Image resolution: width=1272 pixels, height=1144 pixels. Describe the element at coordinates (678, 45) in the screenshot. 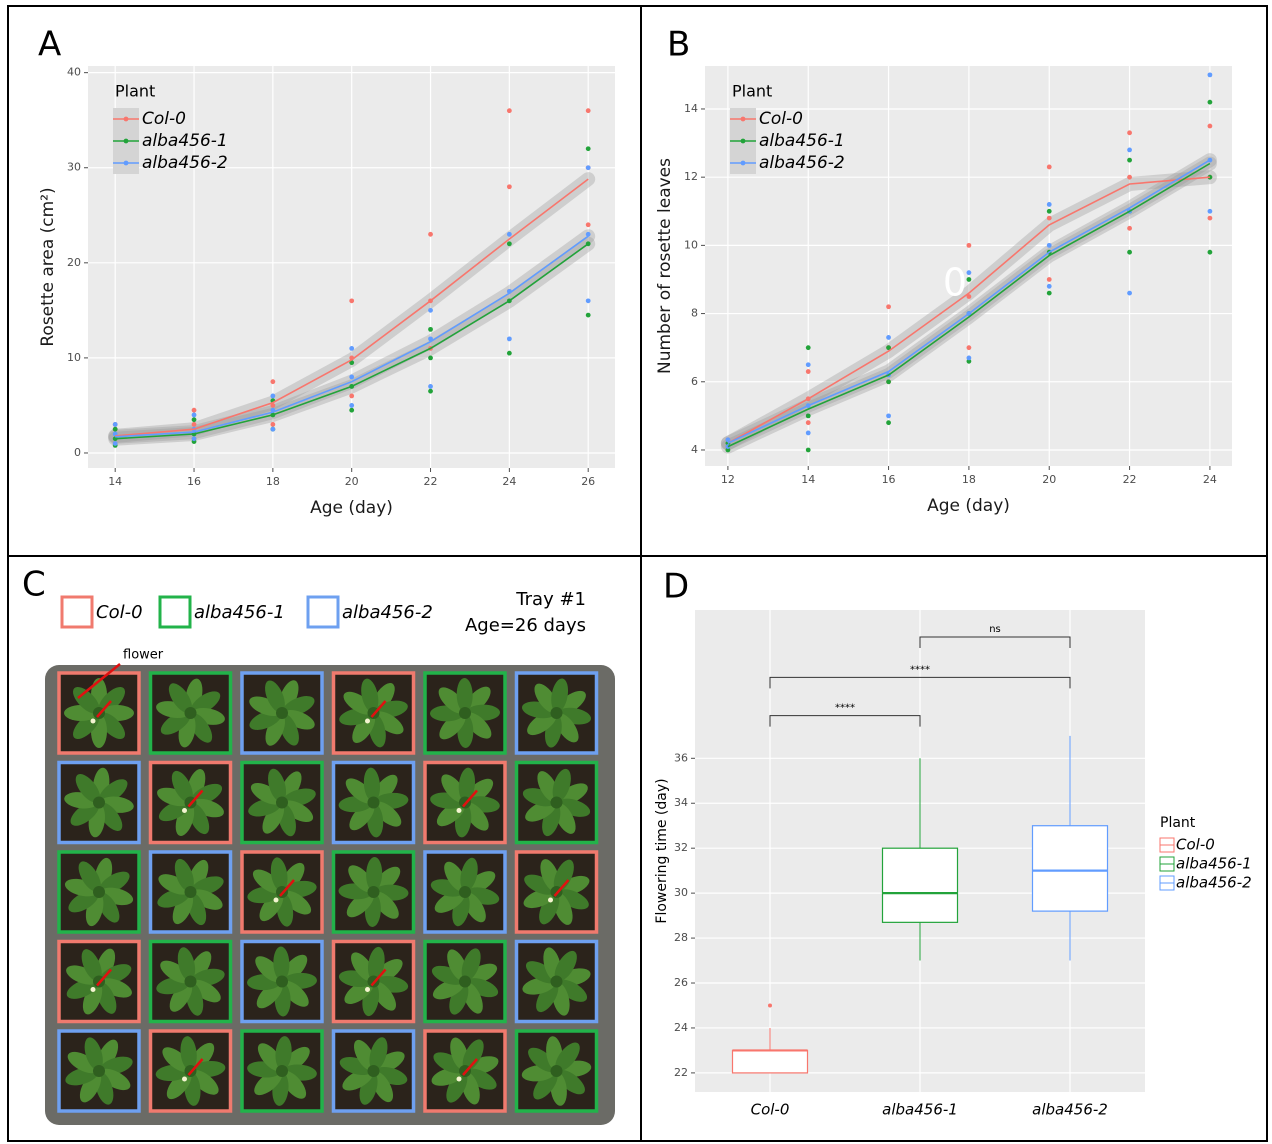

I see `panel-label: B` at that location.